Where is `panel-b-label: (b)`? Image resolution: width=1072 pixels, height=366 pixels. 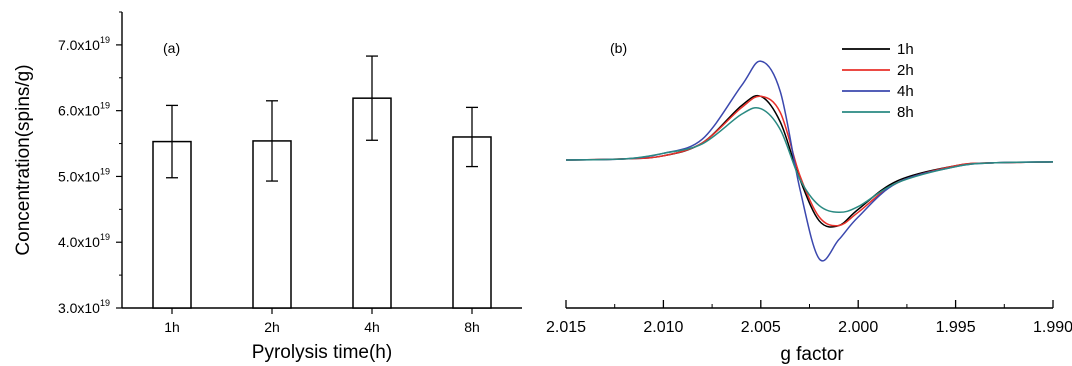 panel-b-label: (b) is located at coordinates (618, 48).